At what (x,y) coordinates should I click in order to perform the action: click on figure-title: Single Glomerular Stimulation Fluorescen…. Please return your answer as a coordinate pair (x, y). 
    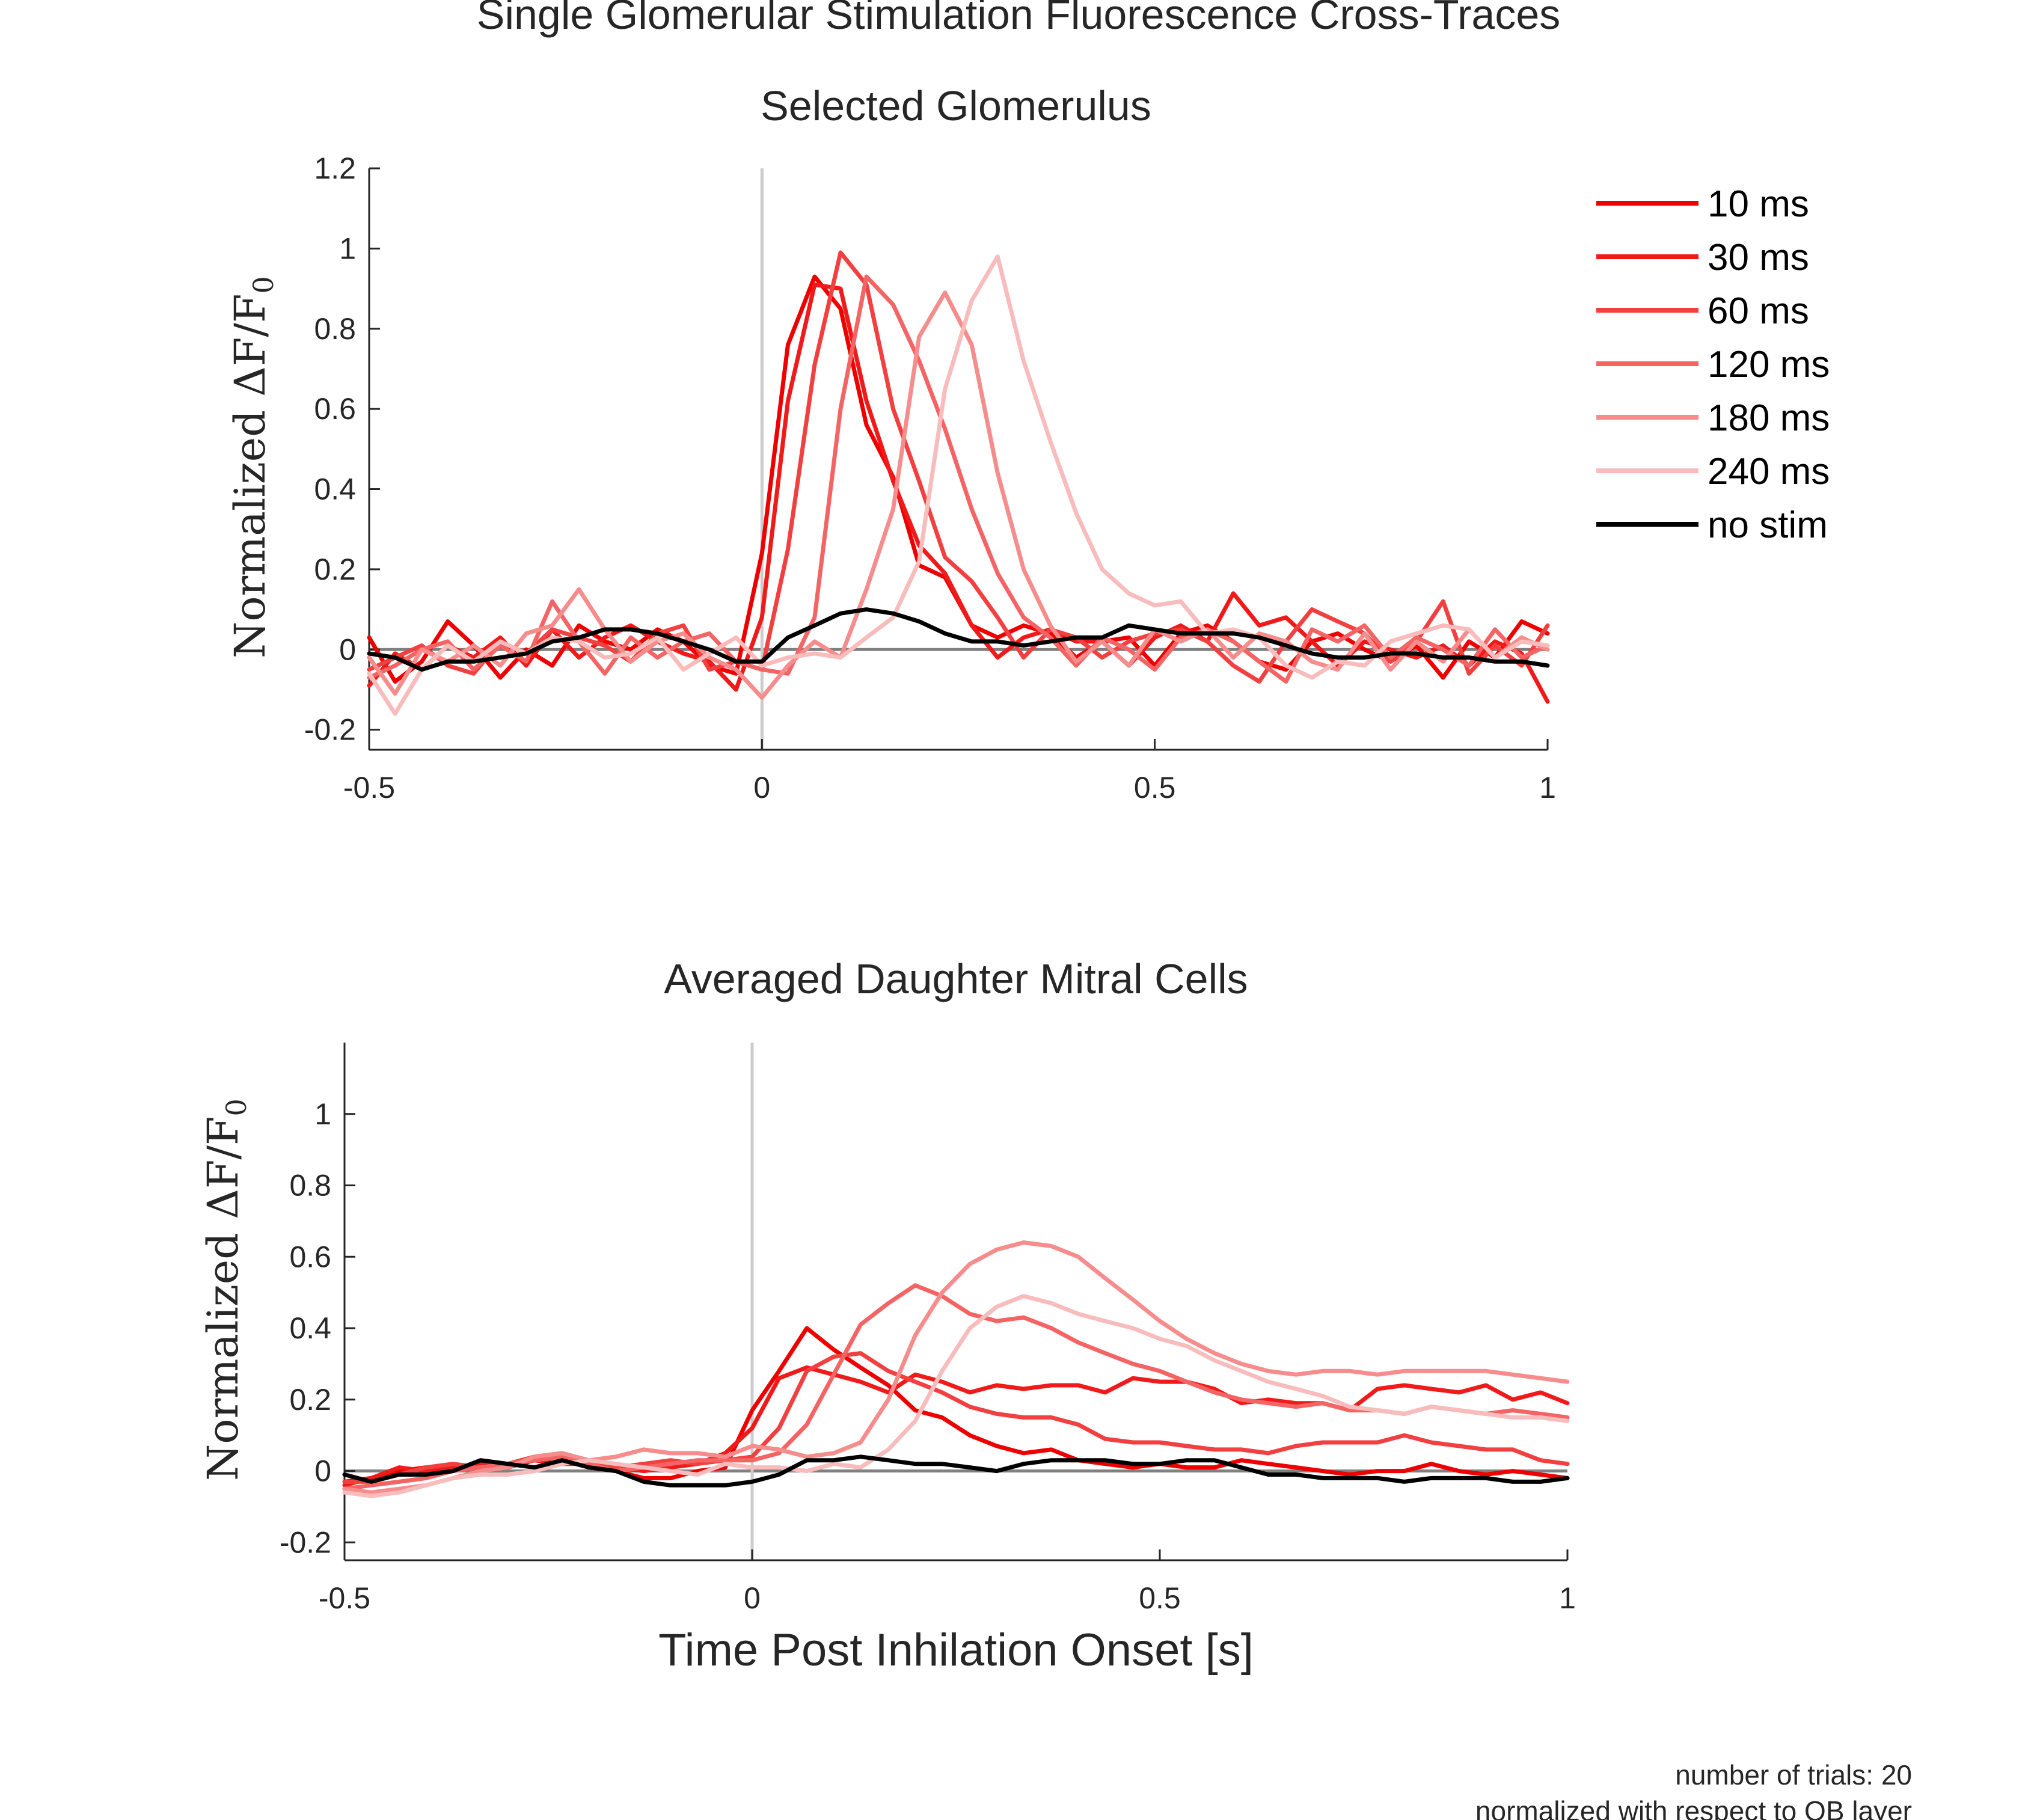
    Looking at the image, I should click on (1019, 19).